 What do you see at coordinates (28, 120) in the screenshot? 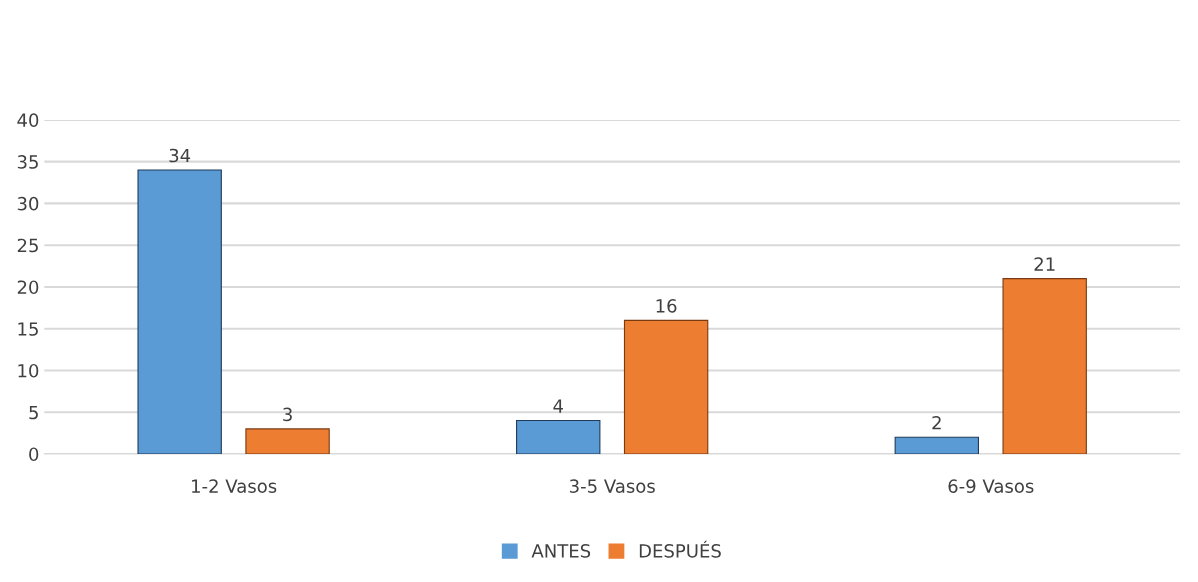
I see `y-tick-label: 40` at bounding box center [28, 120].